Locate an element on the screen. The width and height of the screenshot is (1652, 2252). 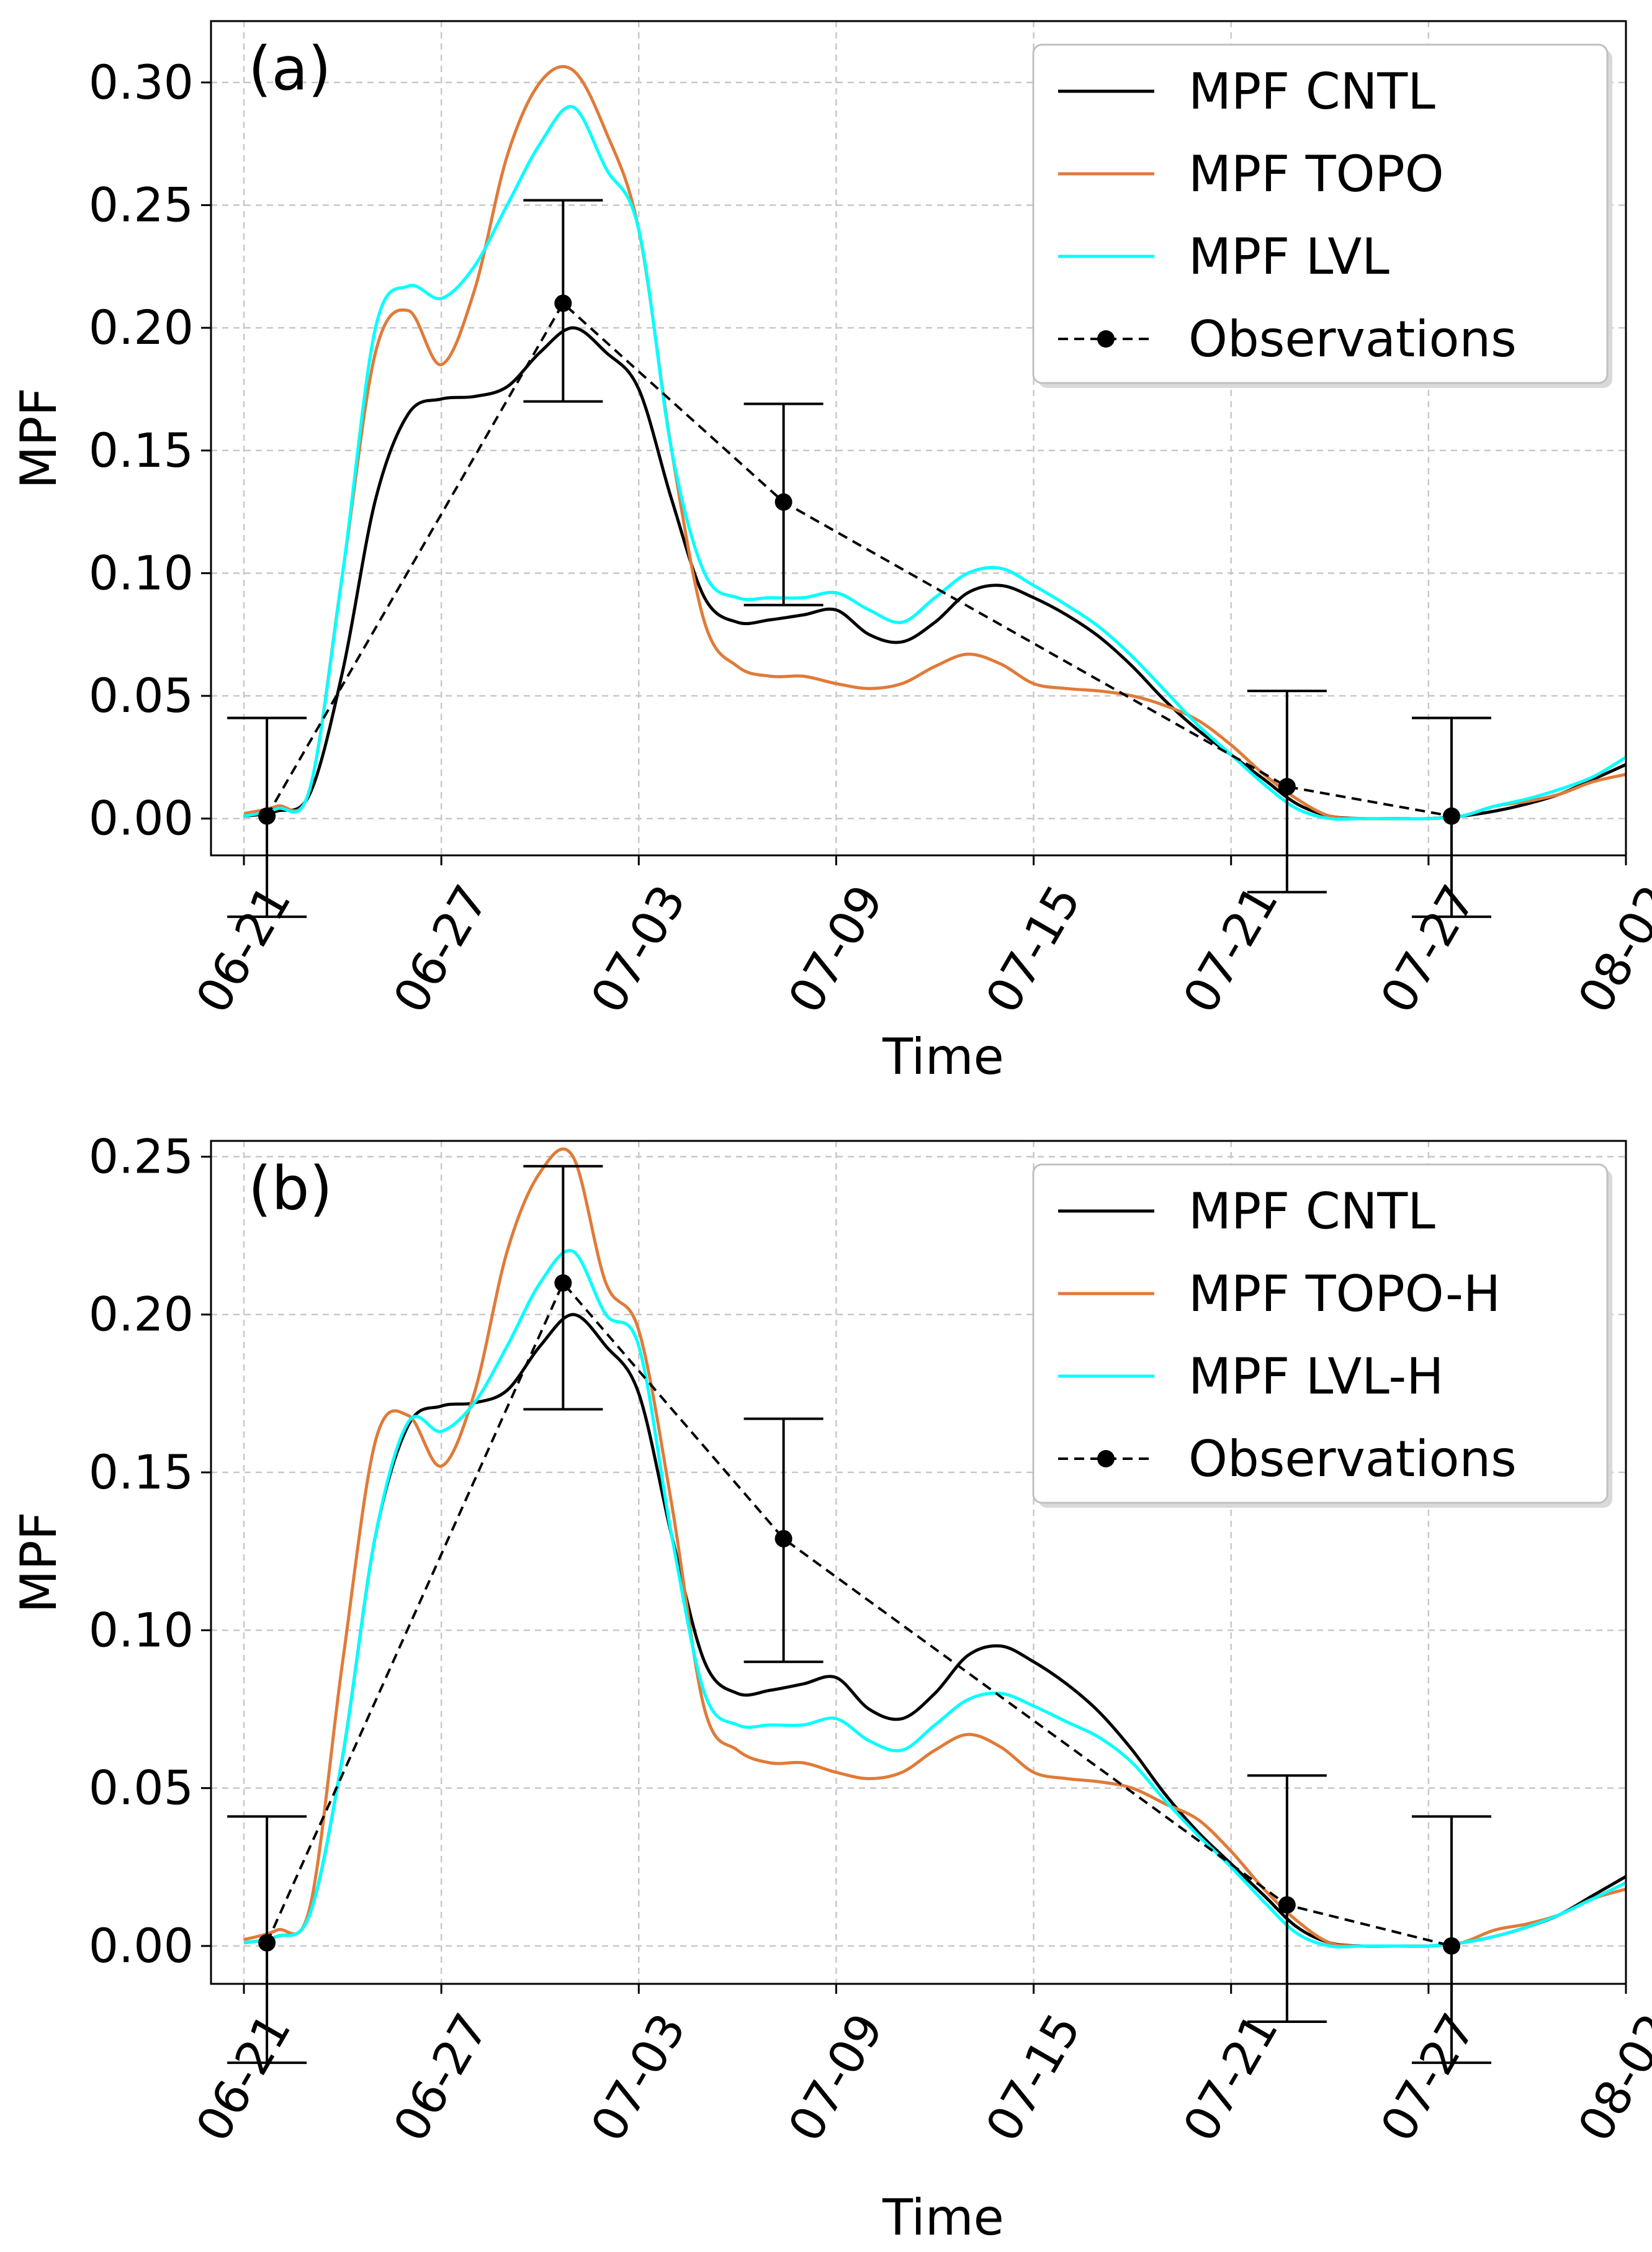
y-tick-label: 0.30 is located at coordinates (141, 82).